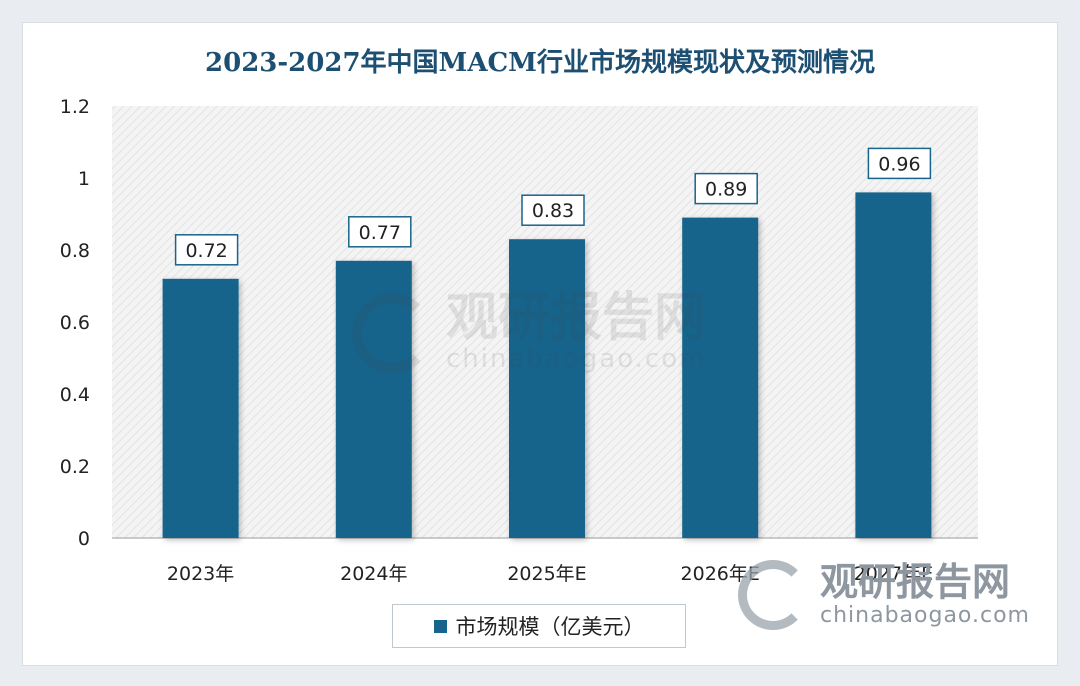  What do you see at coordinates (84, 539) in the screenshot?
I see `y-tick-label: 0` at bounding box center [84, 539].